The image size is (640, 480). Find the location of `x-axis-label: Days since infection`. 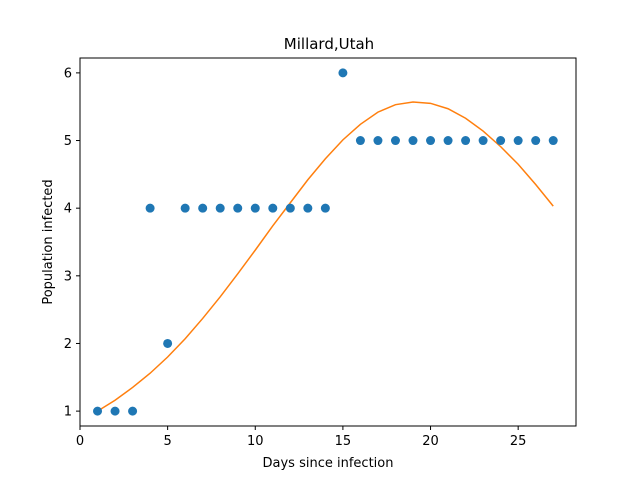

x-axis-label: Days since infection is located at coordinates (328, 463).